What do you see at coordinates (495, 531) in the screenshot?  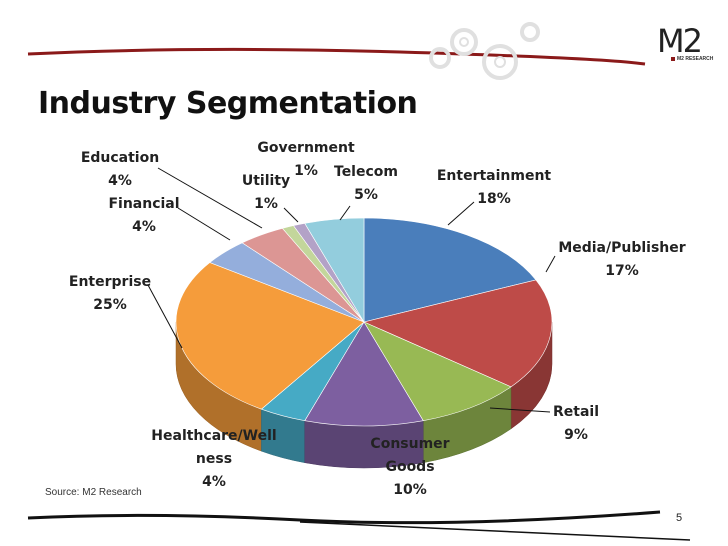 I see `footer-tail` at bounding box center [495, 531].